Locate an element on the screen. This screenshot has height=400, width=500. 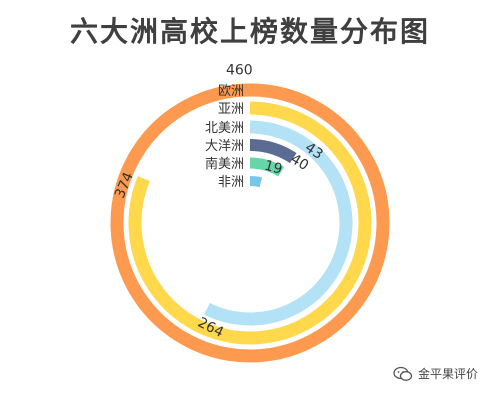
data-label: 40 is located at coordinates (300, 162).